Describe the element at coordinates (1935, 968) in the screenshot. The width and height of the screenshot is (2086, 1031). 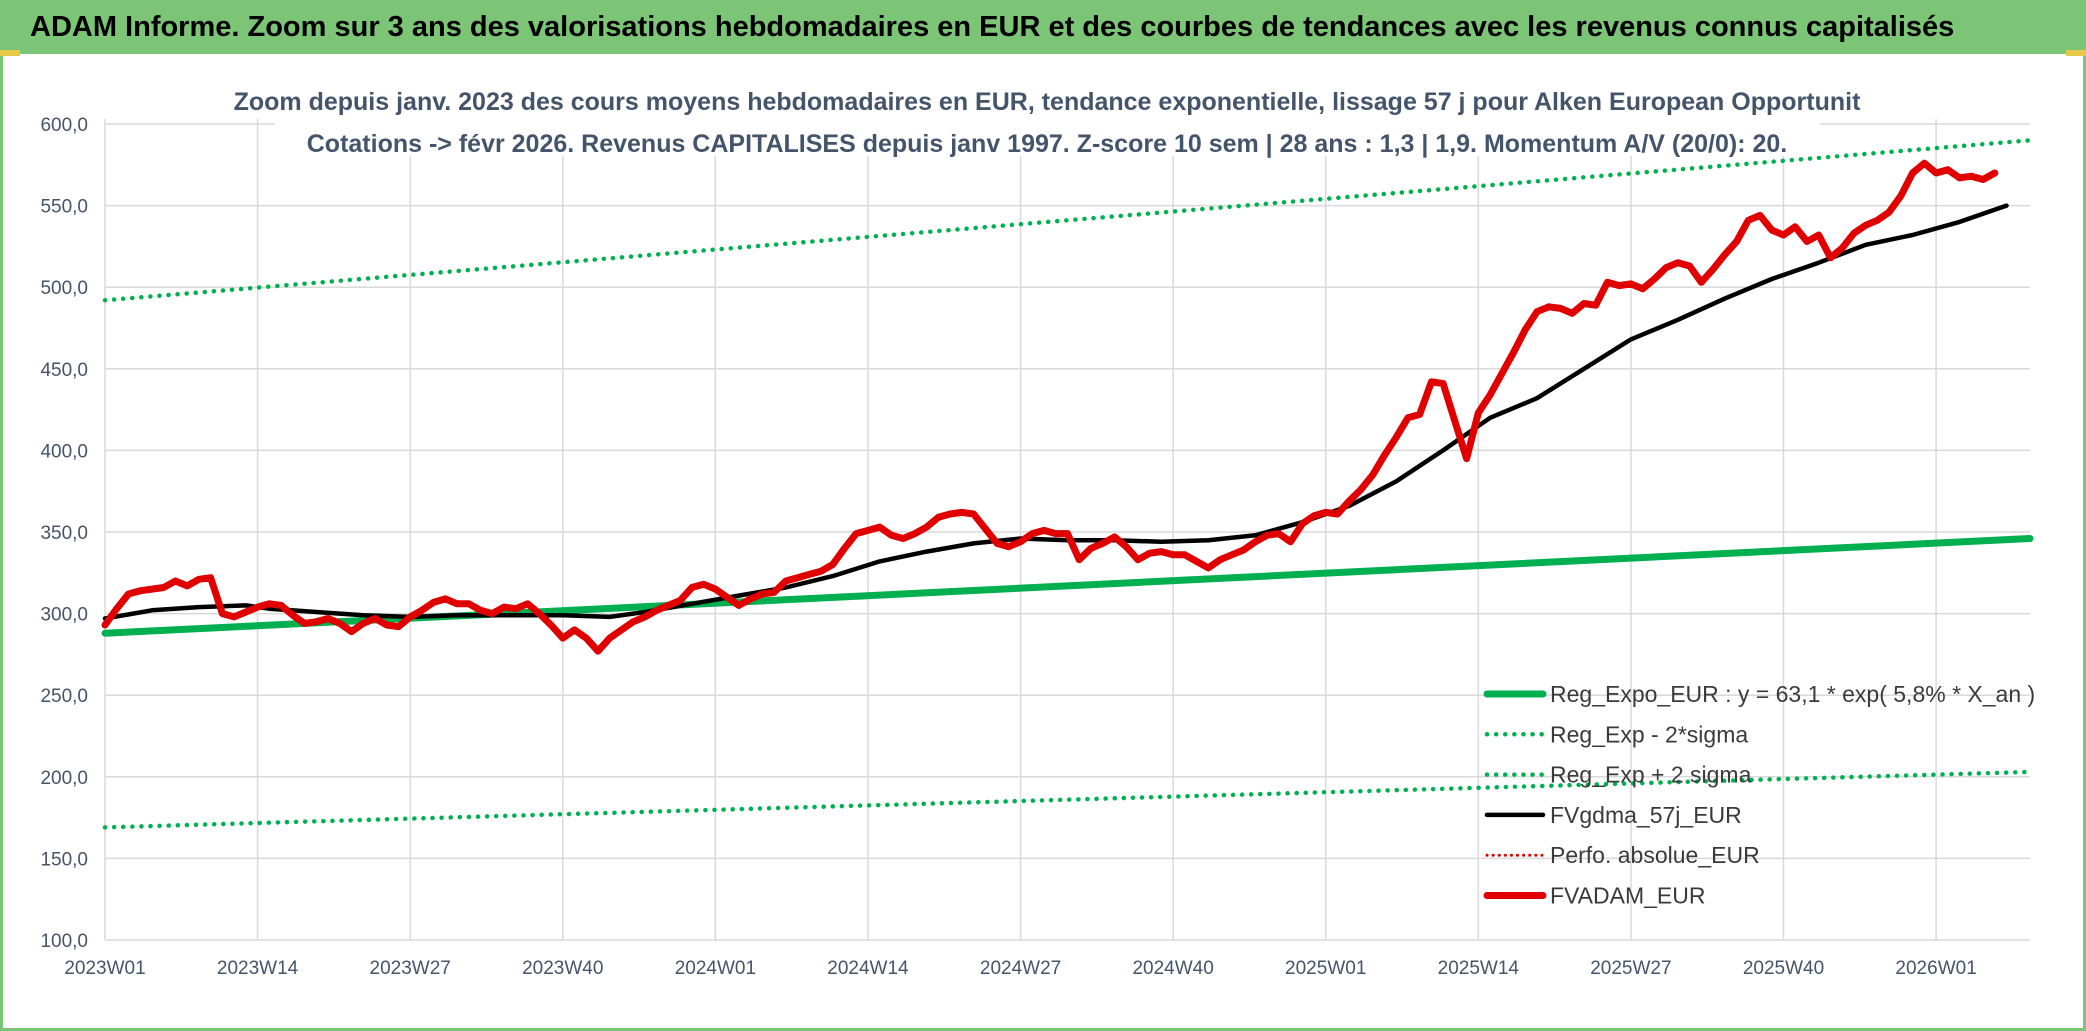
I see `x-tick-label: 2026W01` at that location.